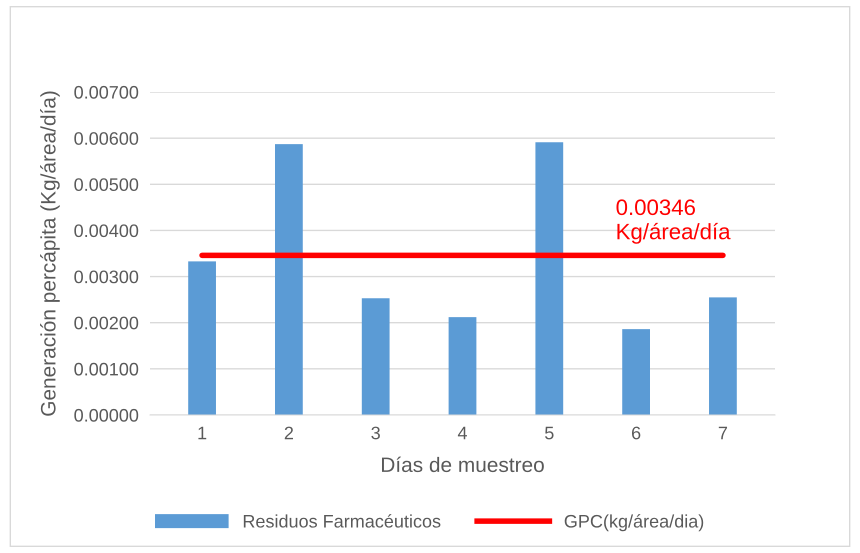  Describe the element at coordinates (549, 433) in the screenshot. I see `x-tick-label: 5` at that location.